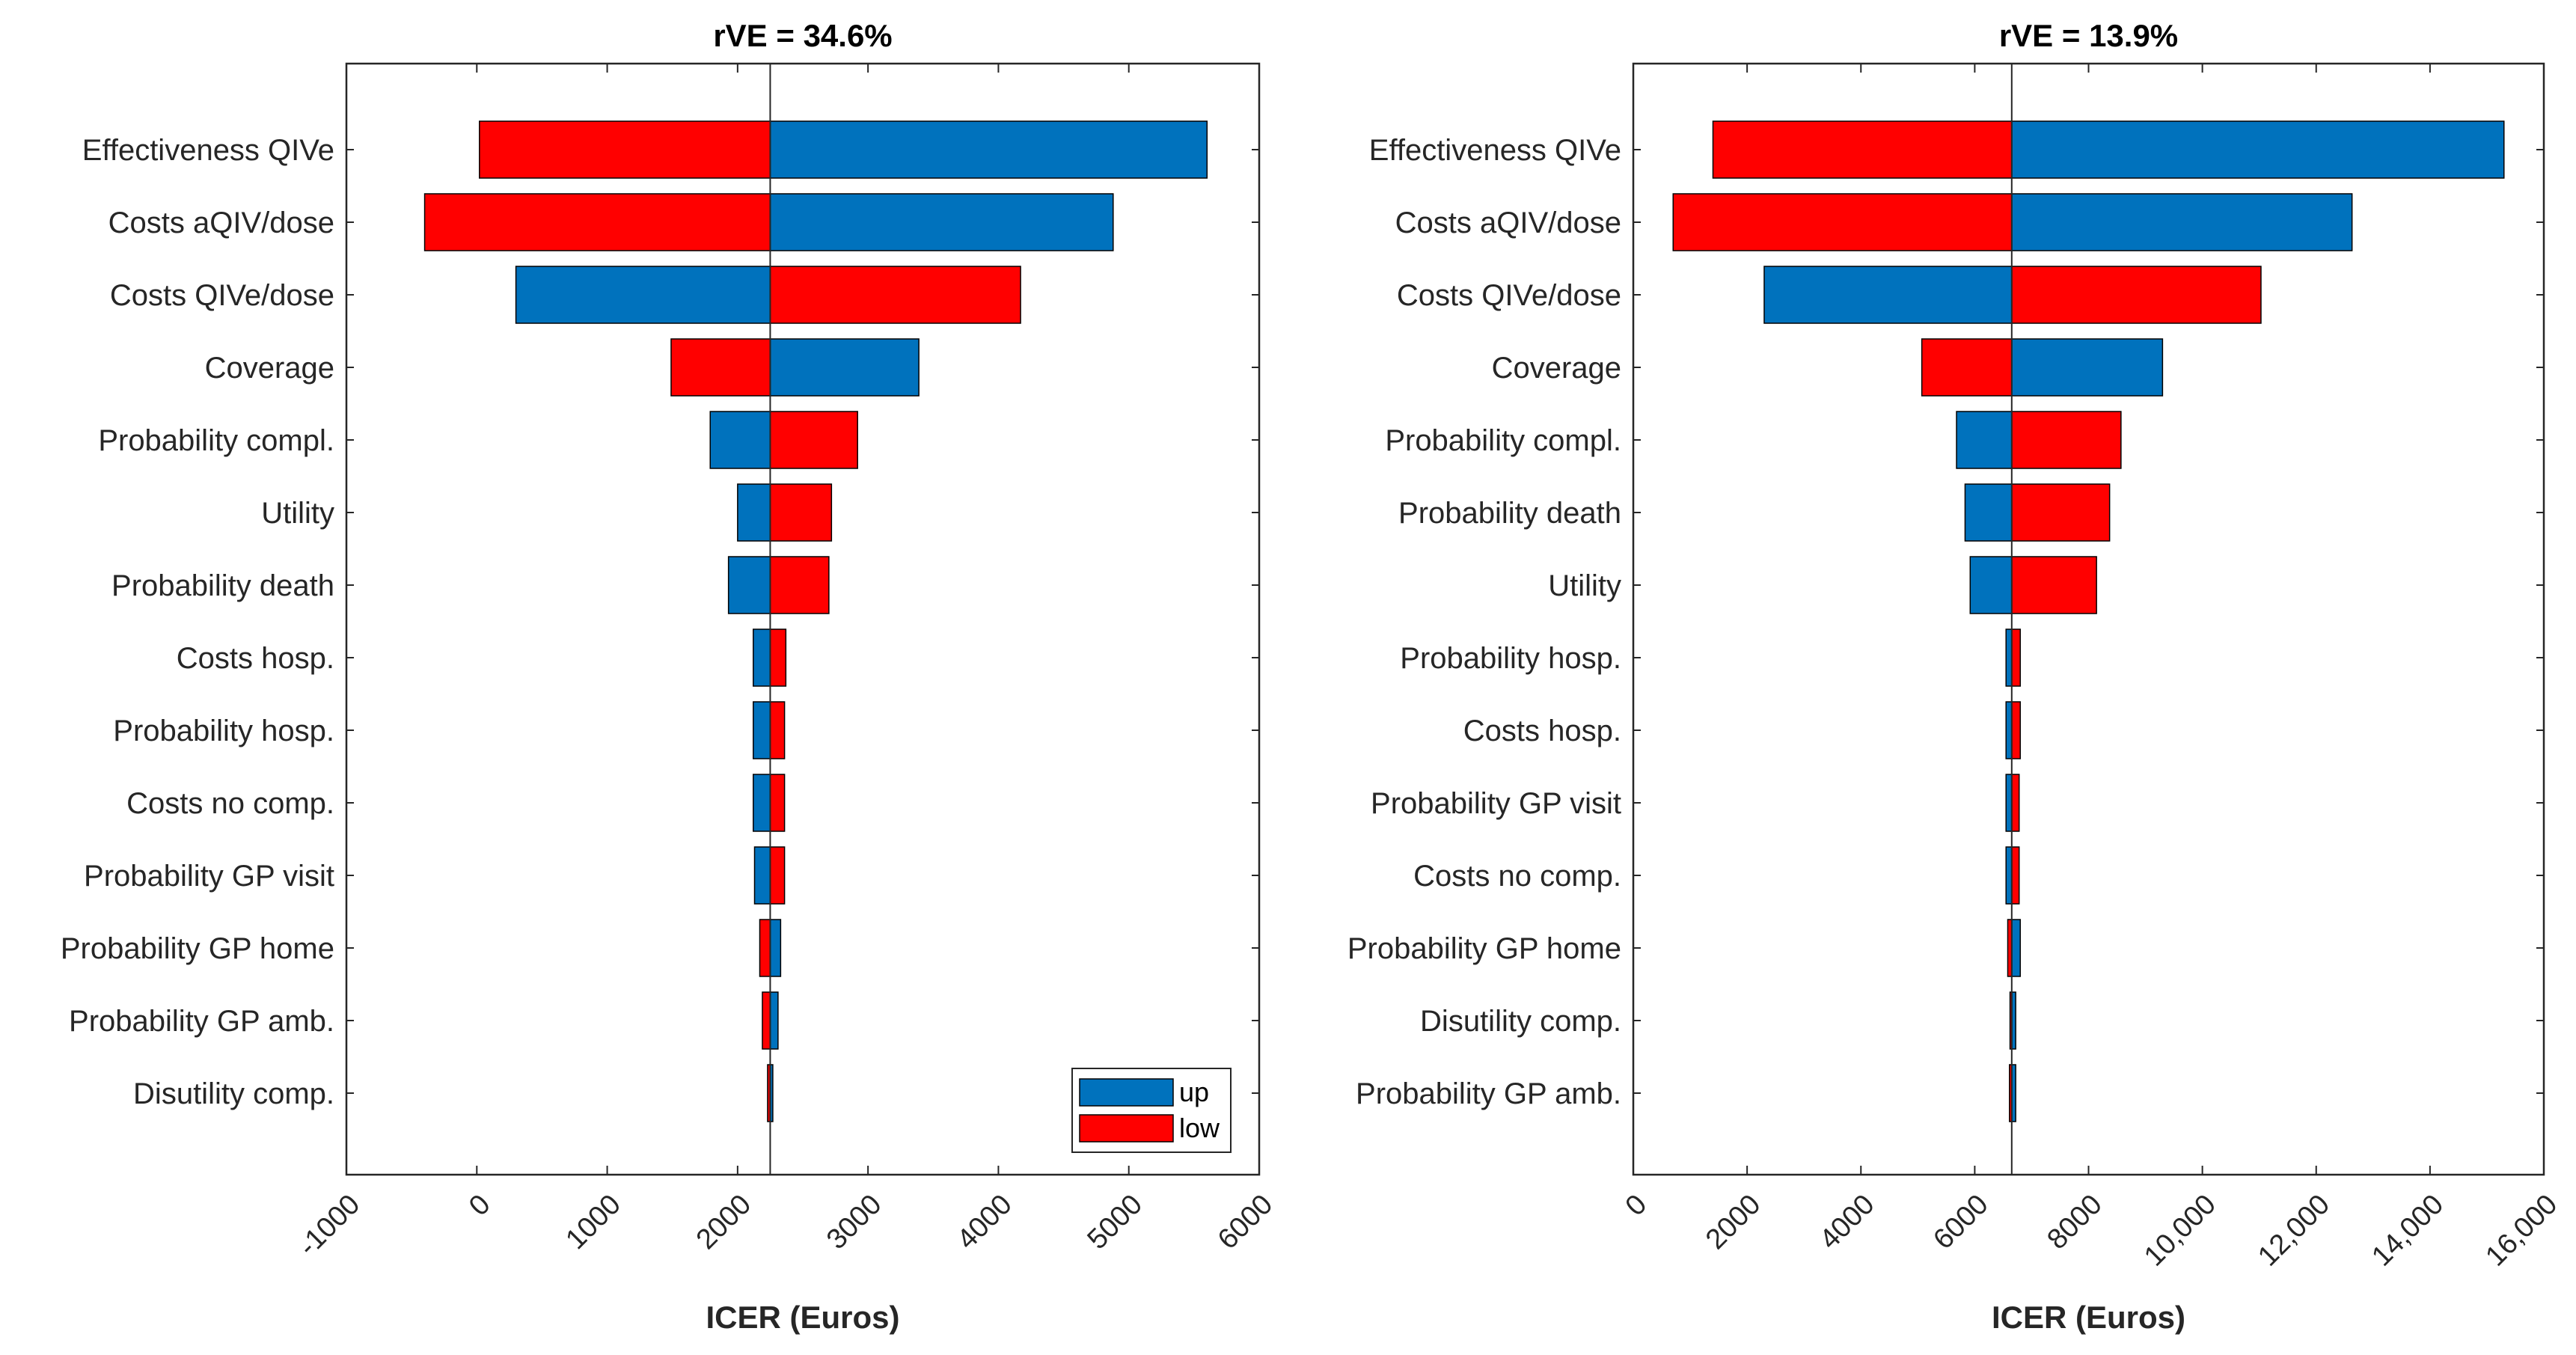 The width and height of the screenshot is (2576, 1355). Describe the element at coordinates (854, 1222) in the screenshot. I see `x-tick-label: 3000` at that location.